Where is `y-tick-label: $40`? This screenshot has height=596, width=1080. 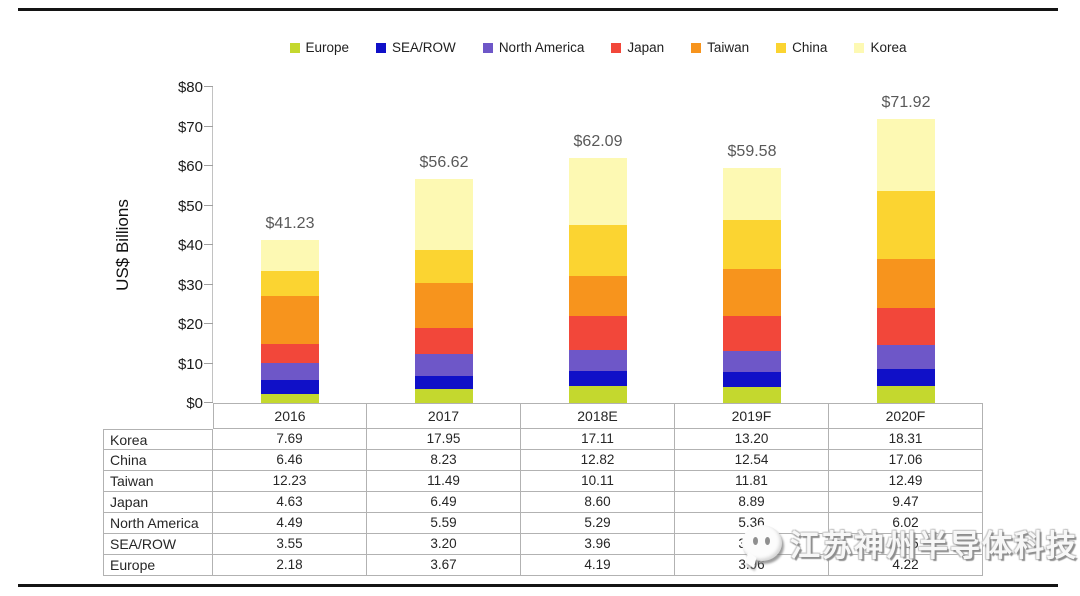
y-tick-label: $40 is located at coordinates (190, 245).